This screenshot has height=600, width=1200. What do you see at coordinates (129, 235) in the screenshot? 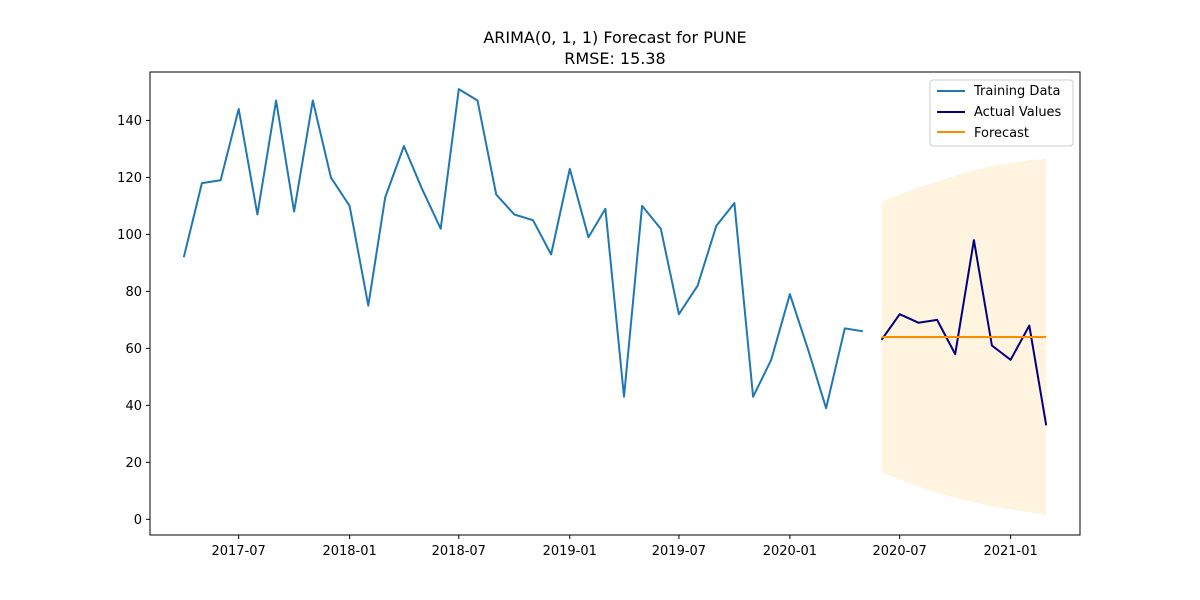
I see `y-tick-label: 100` at bounding box center [129, 235].